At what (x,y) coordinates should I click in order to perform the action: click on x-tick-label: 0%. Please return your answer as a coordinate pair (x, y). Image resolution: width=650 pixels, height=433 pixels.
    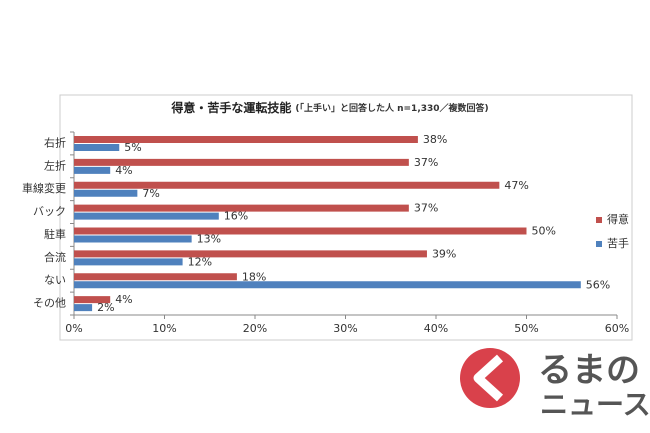
    Looking at the image, I should click on (73, 328).